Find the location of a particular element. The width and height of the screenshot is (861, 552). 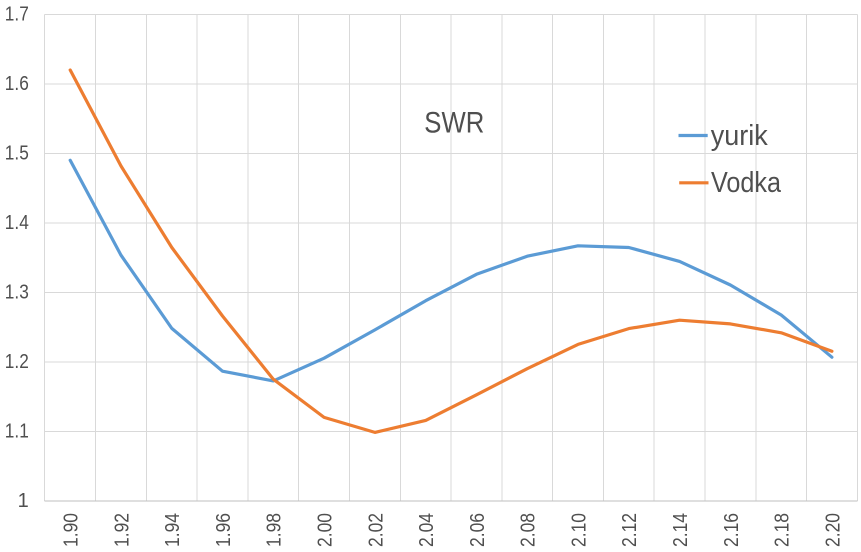

svg-text: 2.06 is located at coordinates (478, 530).